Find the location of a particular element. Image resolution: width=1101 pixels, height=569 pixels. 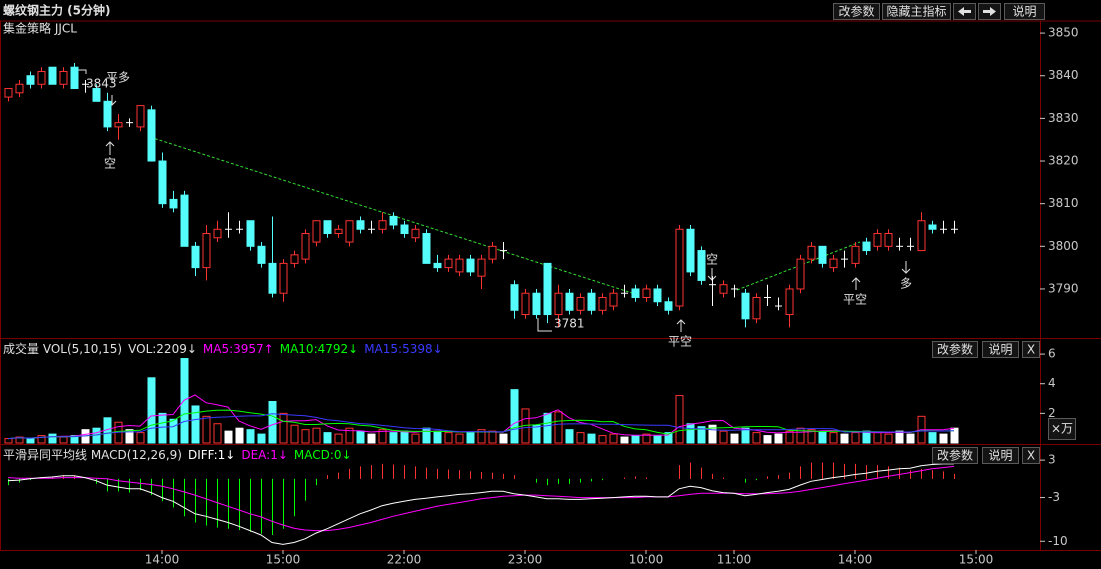

legend-entry: MA10:4792↓ is located at coordinates (319, 349).